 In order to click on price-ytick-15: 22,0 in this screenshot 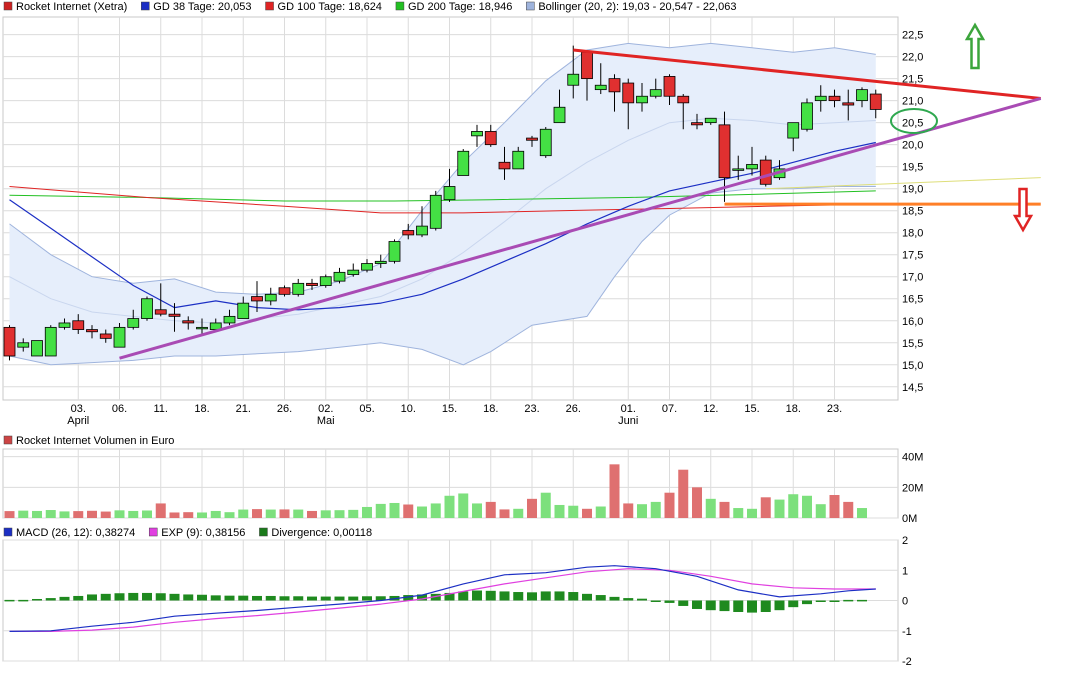, I will do `click(912, 58)`.